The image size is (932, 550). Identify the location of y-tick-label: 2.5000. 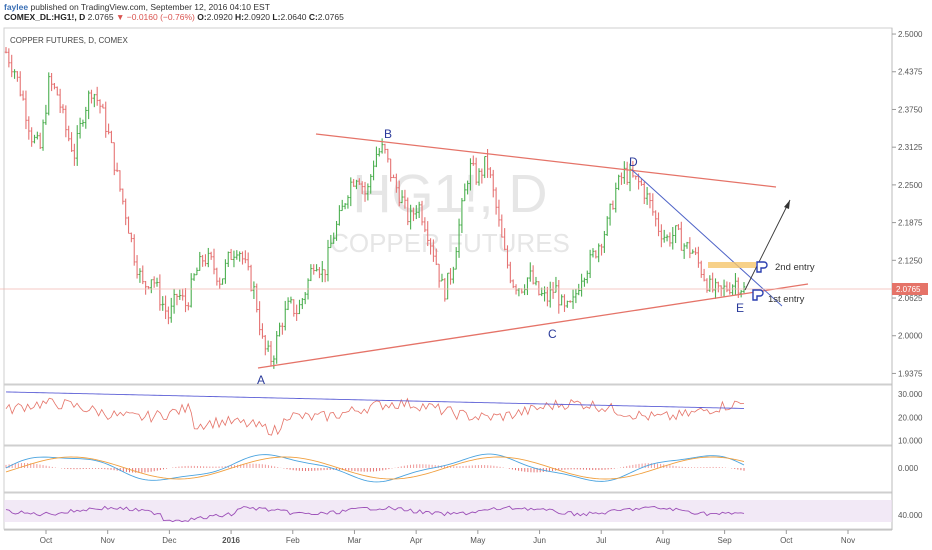
(910, 34).